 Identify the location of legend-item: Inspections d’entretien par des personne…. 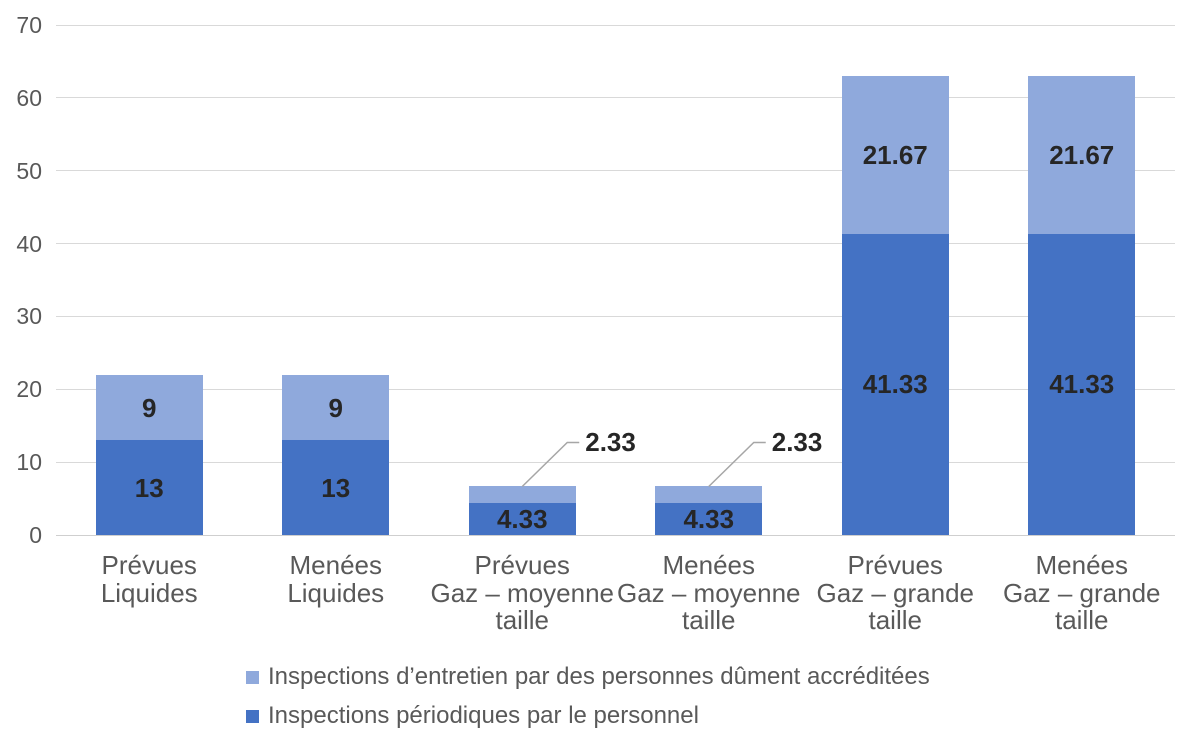
(588, 676).